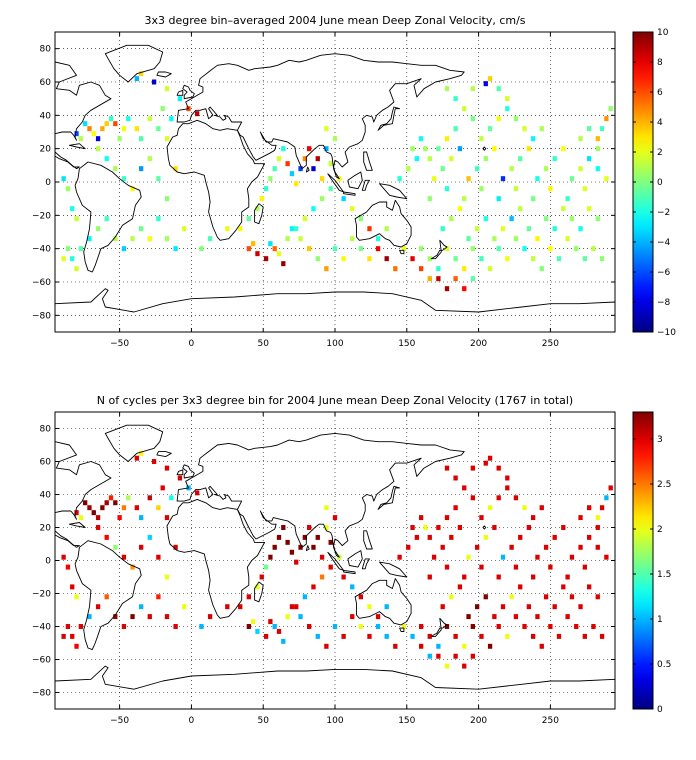  I want to click on colorbar-tick-label: 0, so click(660, 183).